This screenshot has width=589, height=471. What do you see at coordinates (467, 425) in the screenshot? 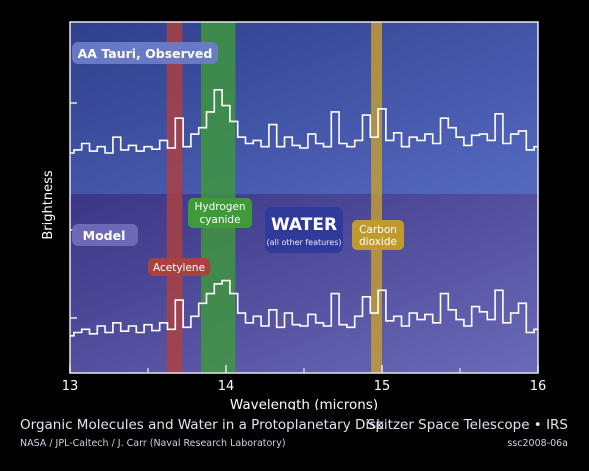
I see `mission-label: Spitzer Space Telescope • IRS` at bounding box center [467, 425].